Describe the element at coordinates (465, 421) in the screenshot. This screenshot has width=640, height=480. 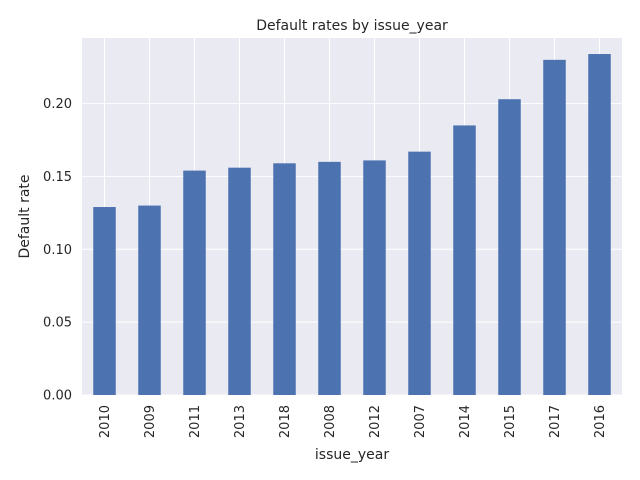
I see `x-tick-label: 2014` at that location.